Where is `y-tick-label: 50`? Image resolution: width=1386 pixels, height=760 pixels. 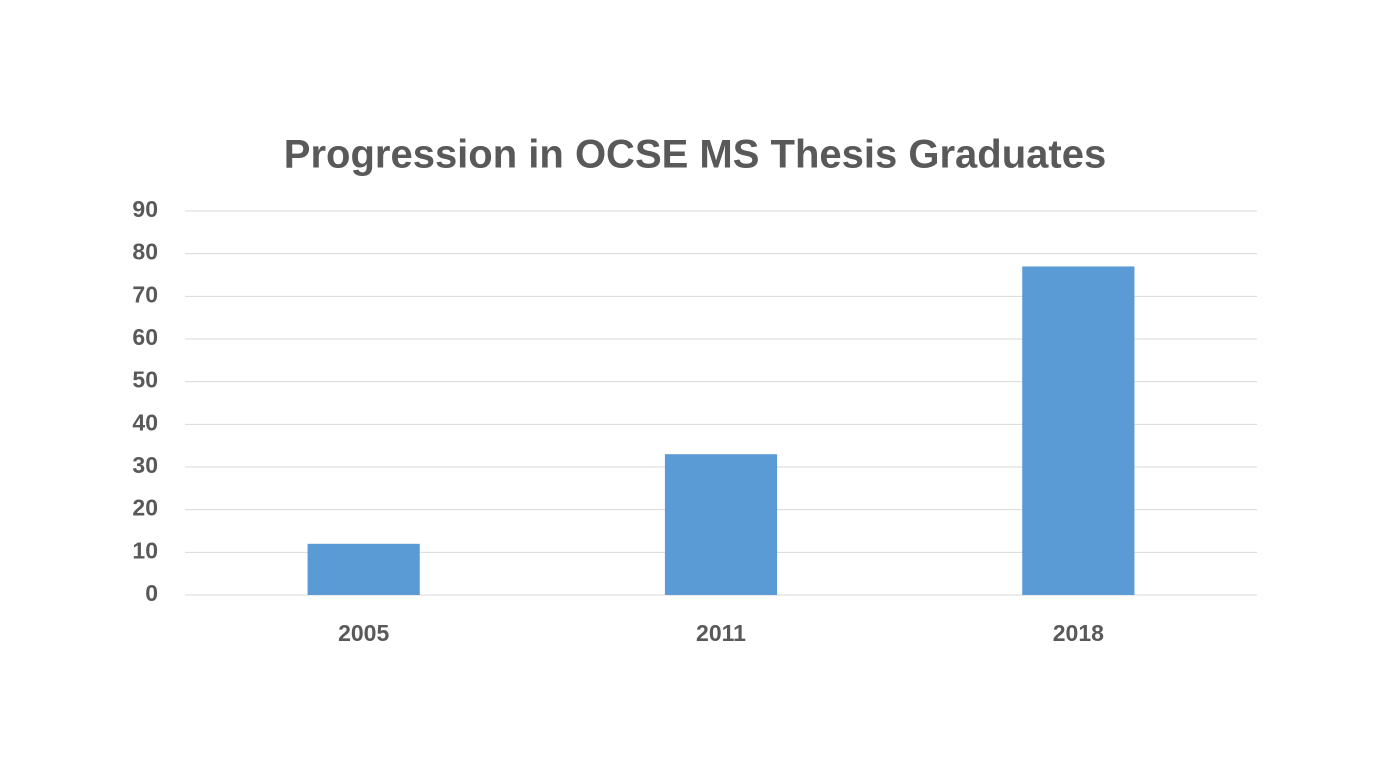
y-tick-label: 50 is located at coordinates (145, 380).